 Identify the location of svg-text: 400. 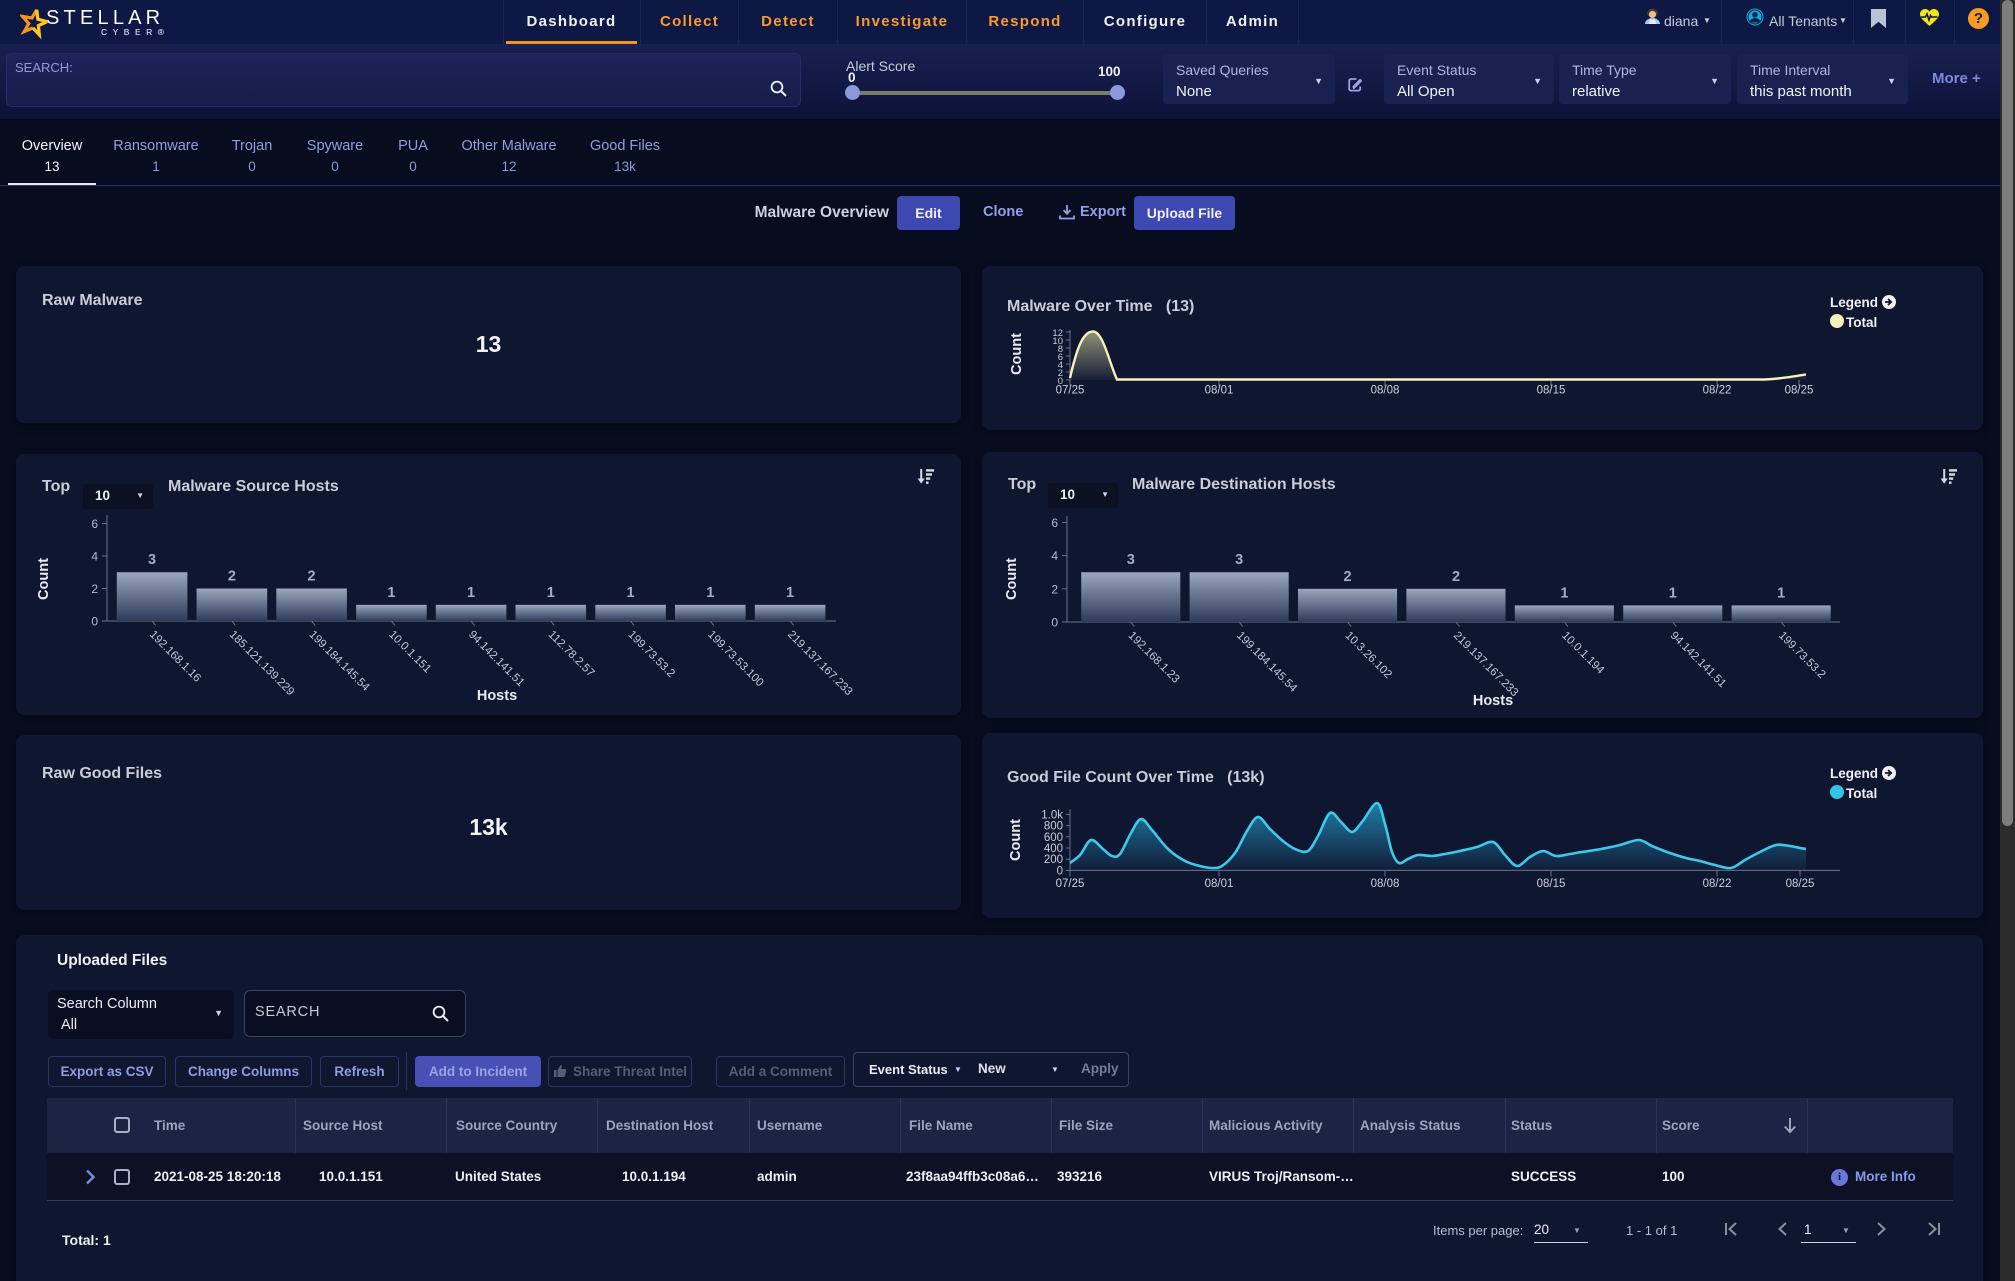
(1053, 849).